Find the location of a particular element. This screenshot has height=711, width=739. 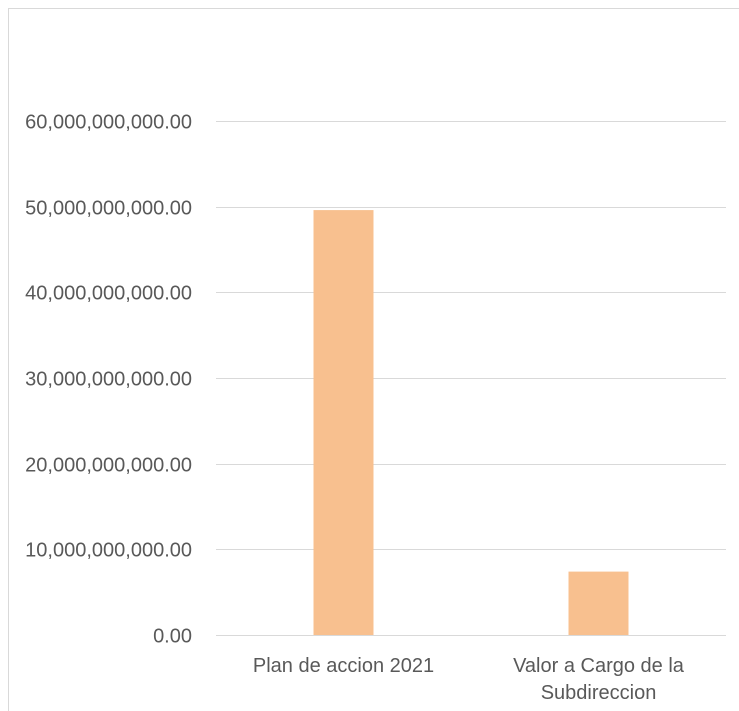

x-category-label: Valor a Cargo de la Subdireccion is located at coordinates (599, 679).